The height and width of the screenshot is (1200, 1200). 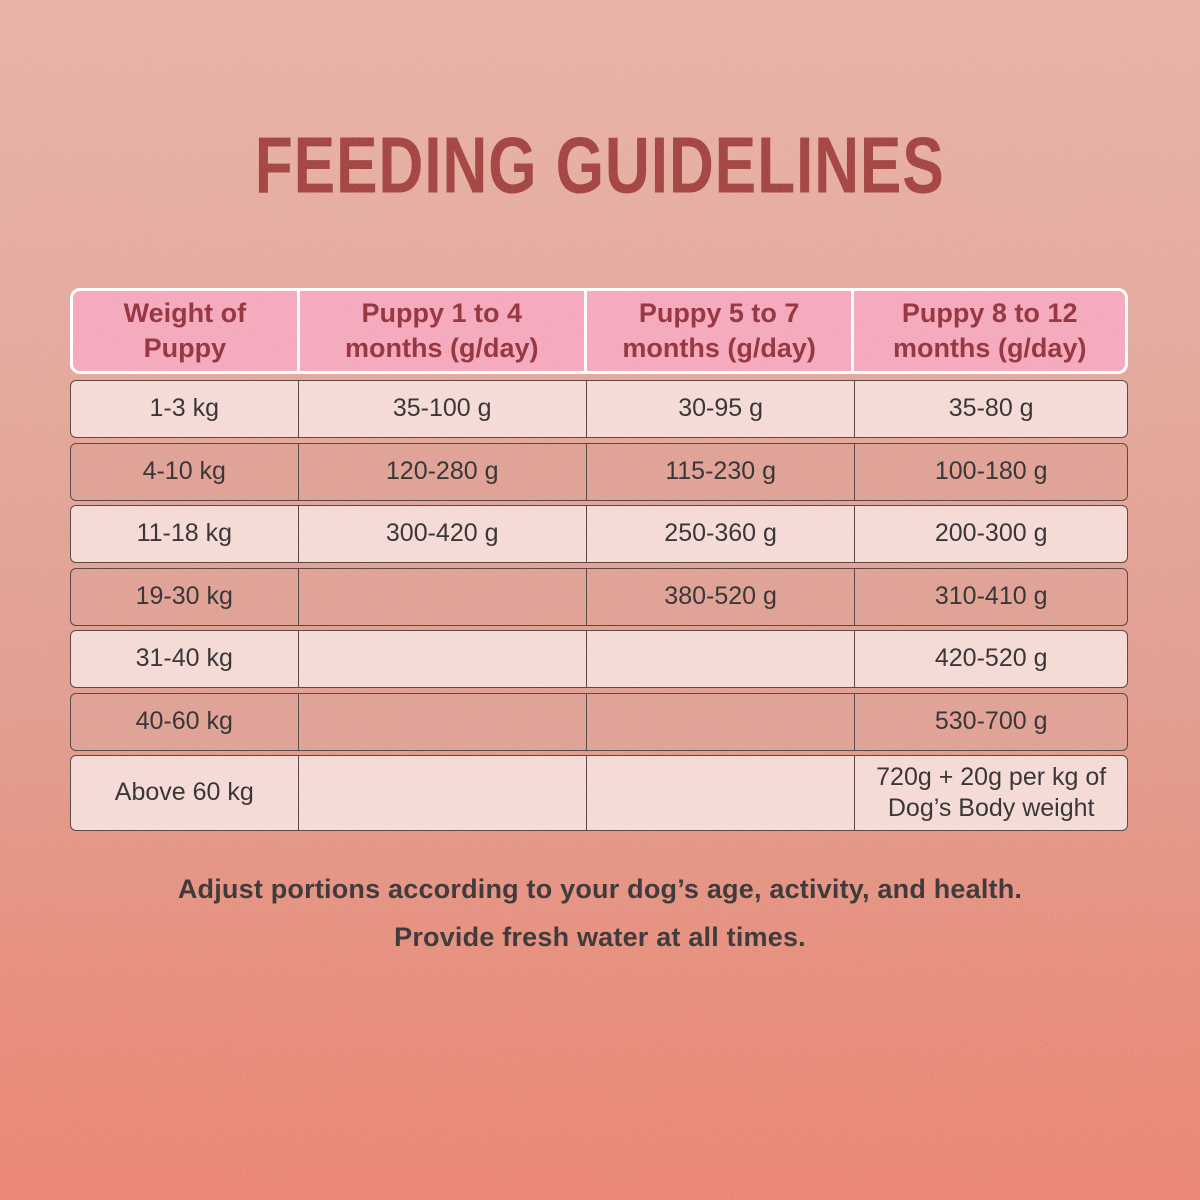 I want to click on amount-cell: 720g + 20g per kg of Dog’s Body weight, so click(x=991, y=792).